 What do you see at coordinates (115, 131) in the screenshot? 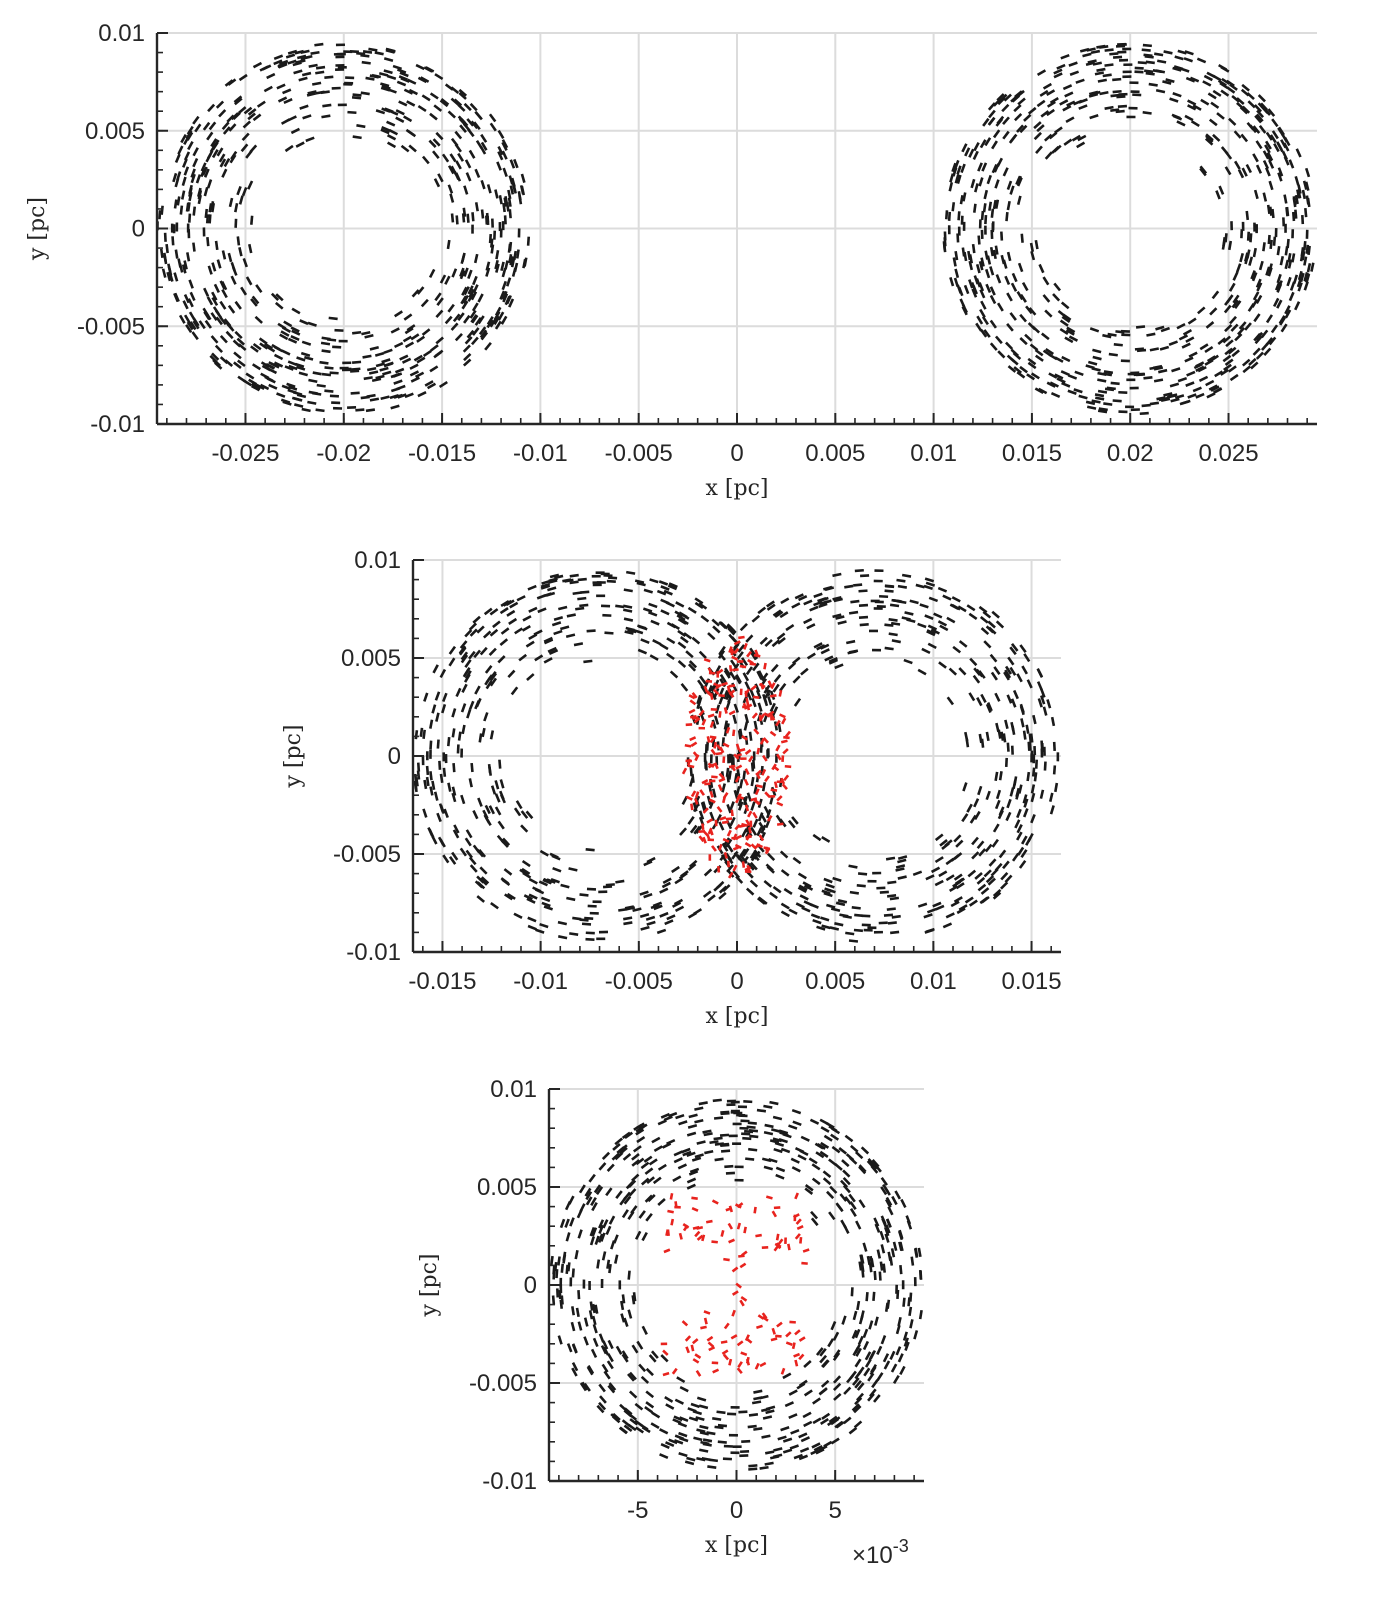
I see `y-tick-label: 0.005` at bounding box center [115, 131].